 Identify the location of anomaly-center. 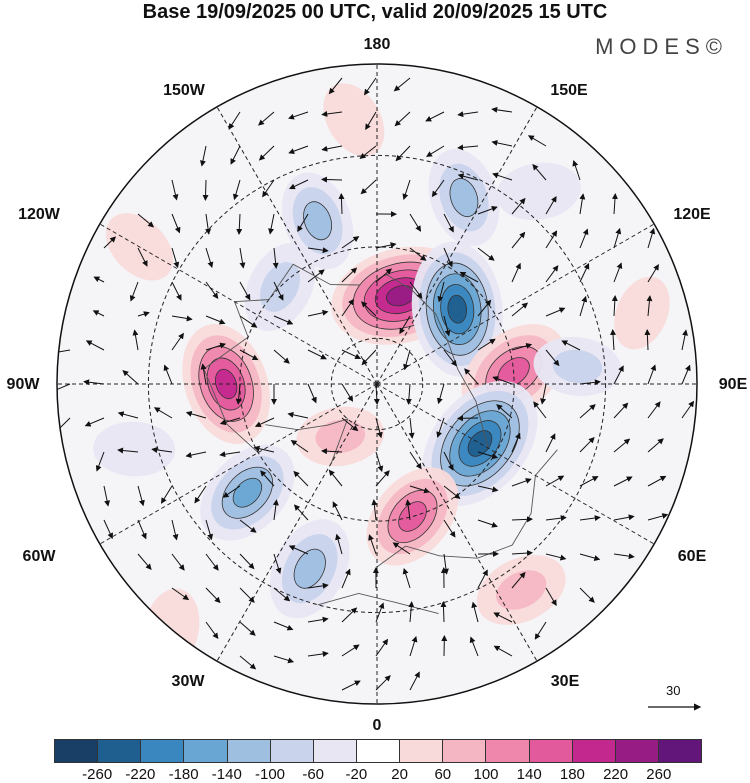
(412, 516).